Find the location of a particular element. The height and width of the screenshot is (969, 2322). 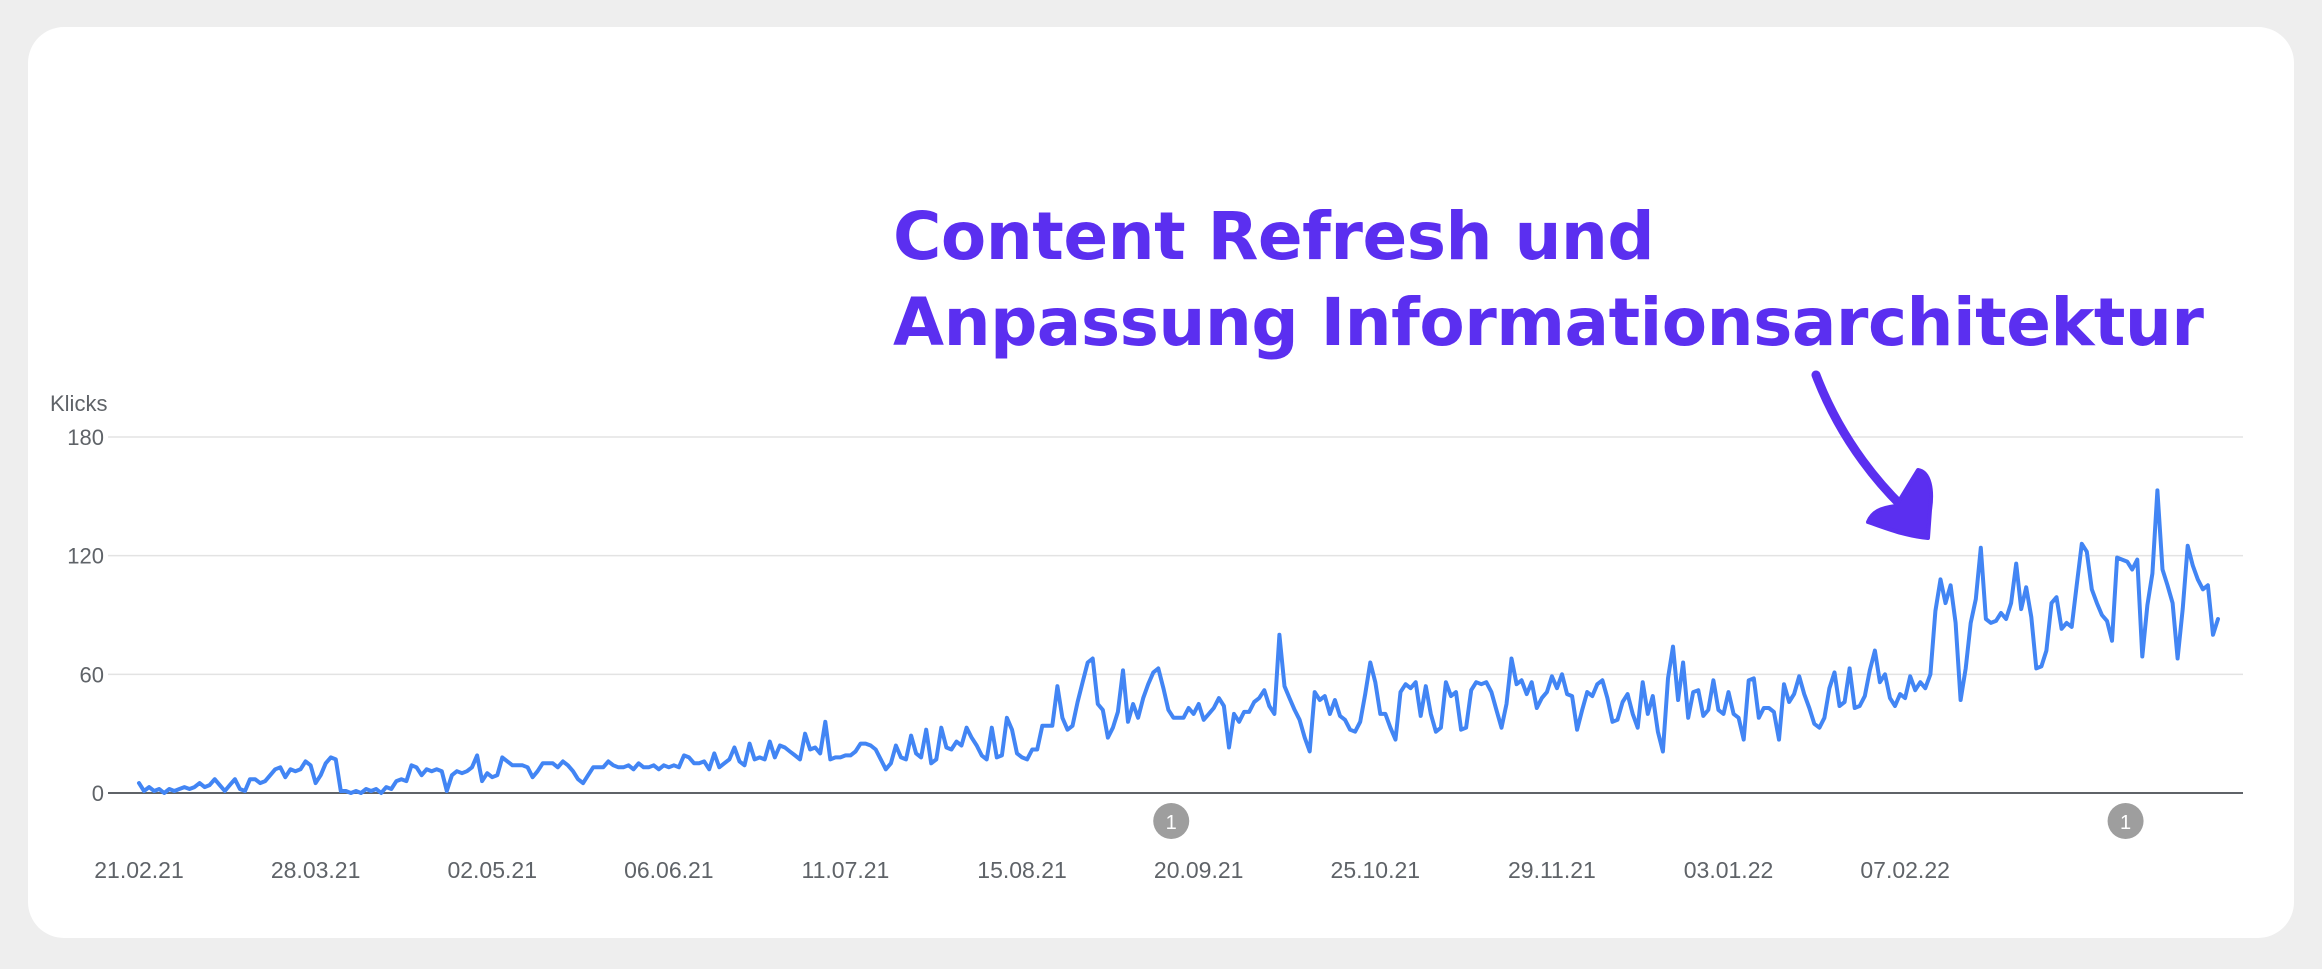

y-axis-label: Klicks is located at coordinates (78, 403).